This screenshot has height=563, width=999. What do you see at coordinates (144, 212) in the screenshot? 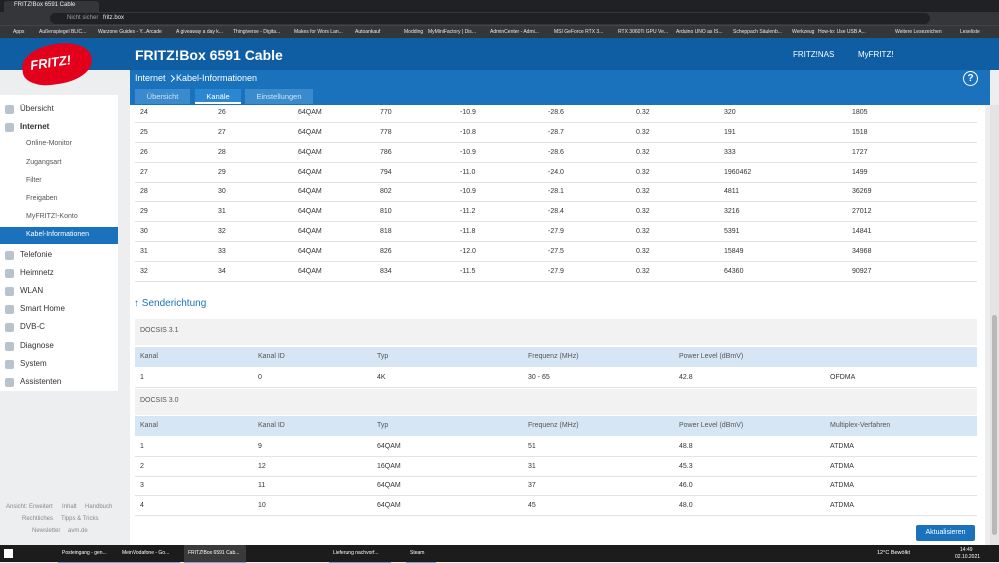
I see `cell: 29` at bounding box center [144, 212].